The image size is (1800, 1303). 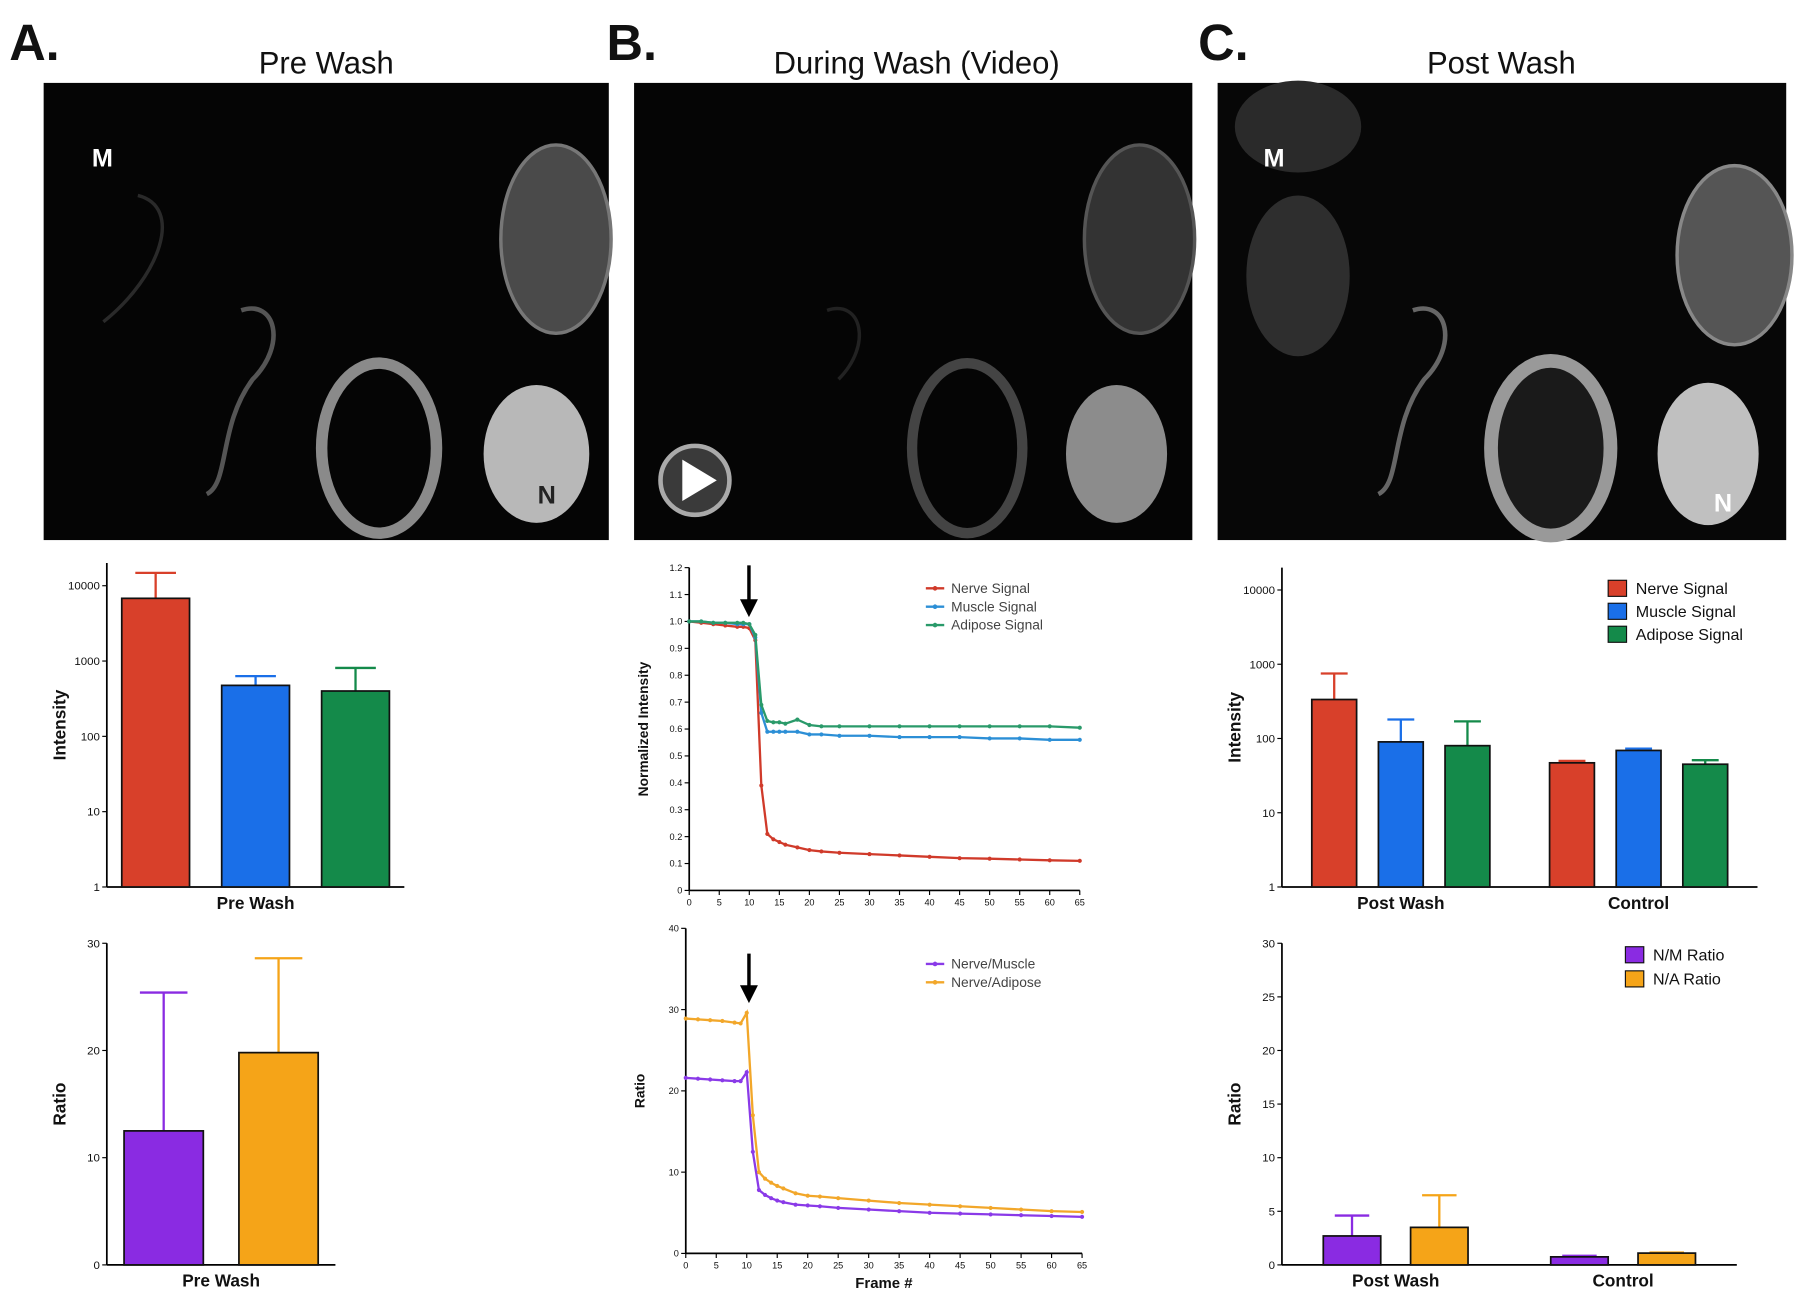 I want to click on x-axis-label: Frame #, so click(x=884, y=1283).